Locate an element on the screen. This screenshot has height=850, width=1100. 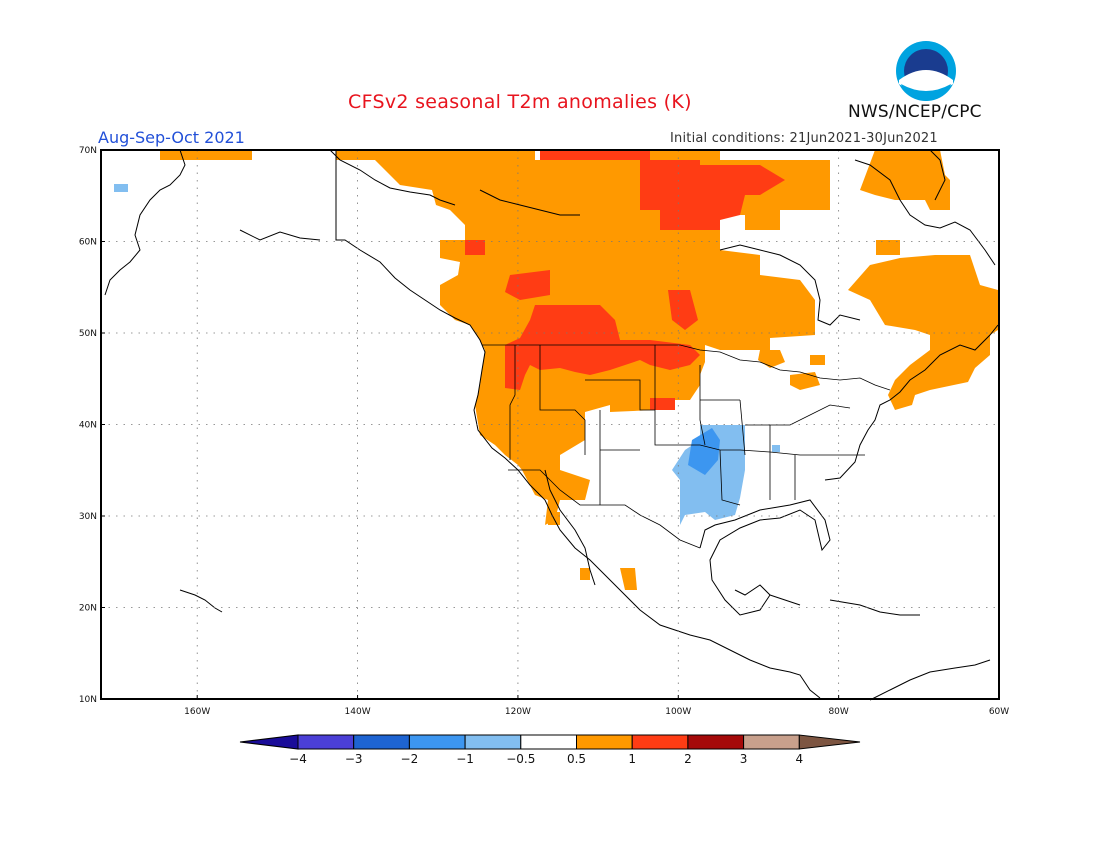
initial-conditions: Initial conditions: 21Jun2021-30Jun2021 is located at coordinates (804, 138).